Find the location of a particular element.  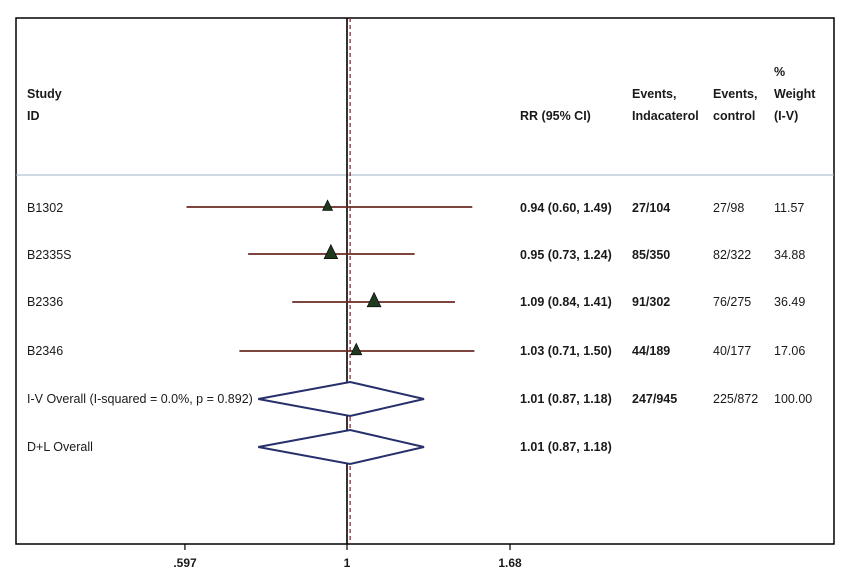

row-1-weight: 11.57 is located at coordinates (789, 208).